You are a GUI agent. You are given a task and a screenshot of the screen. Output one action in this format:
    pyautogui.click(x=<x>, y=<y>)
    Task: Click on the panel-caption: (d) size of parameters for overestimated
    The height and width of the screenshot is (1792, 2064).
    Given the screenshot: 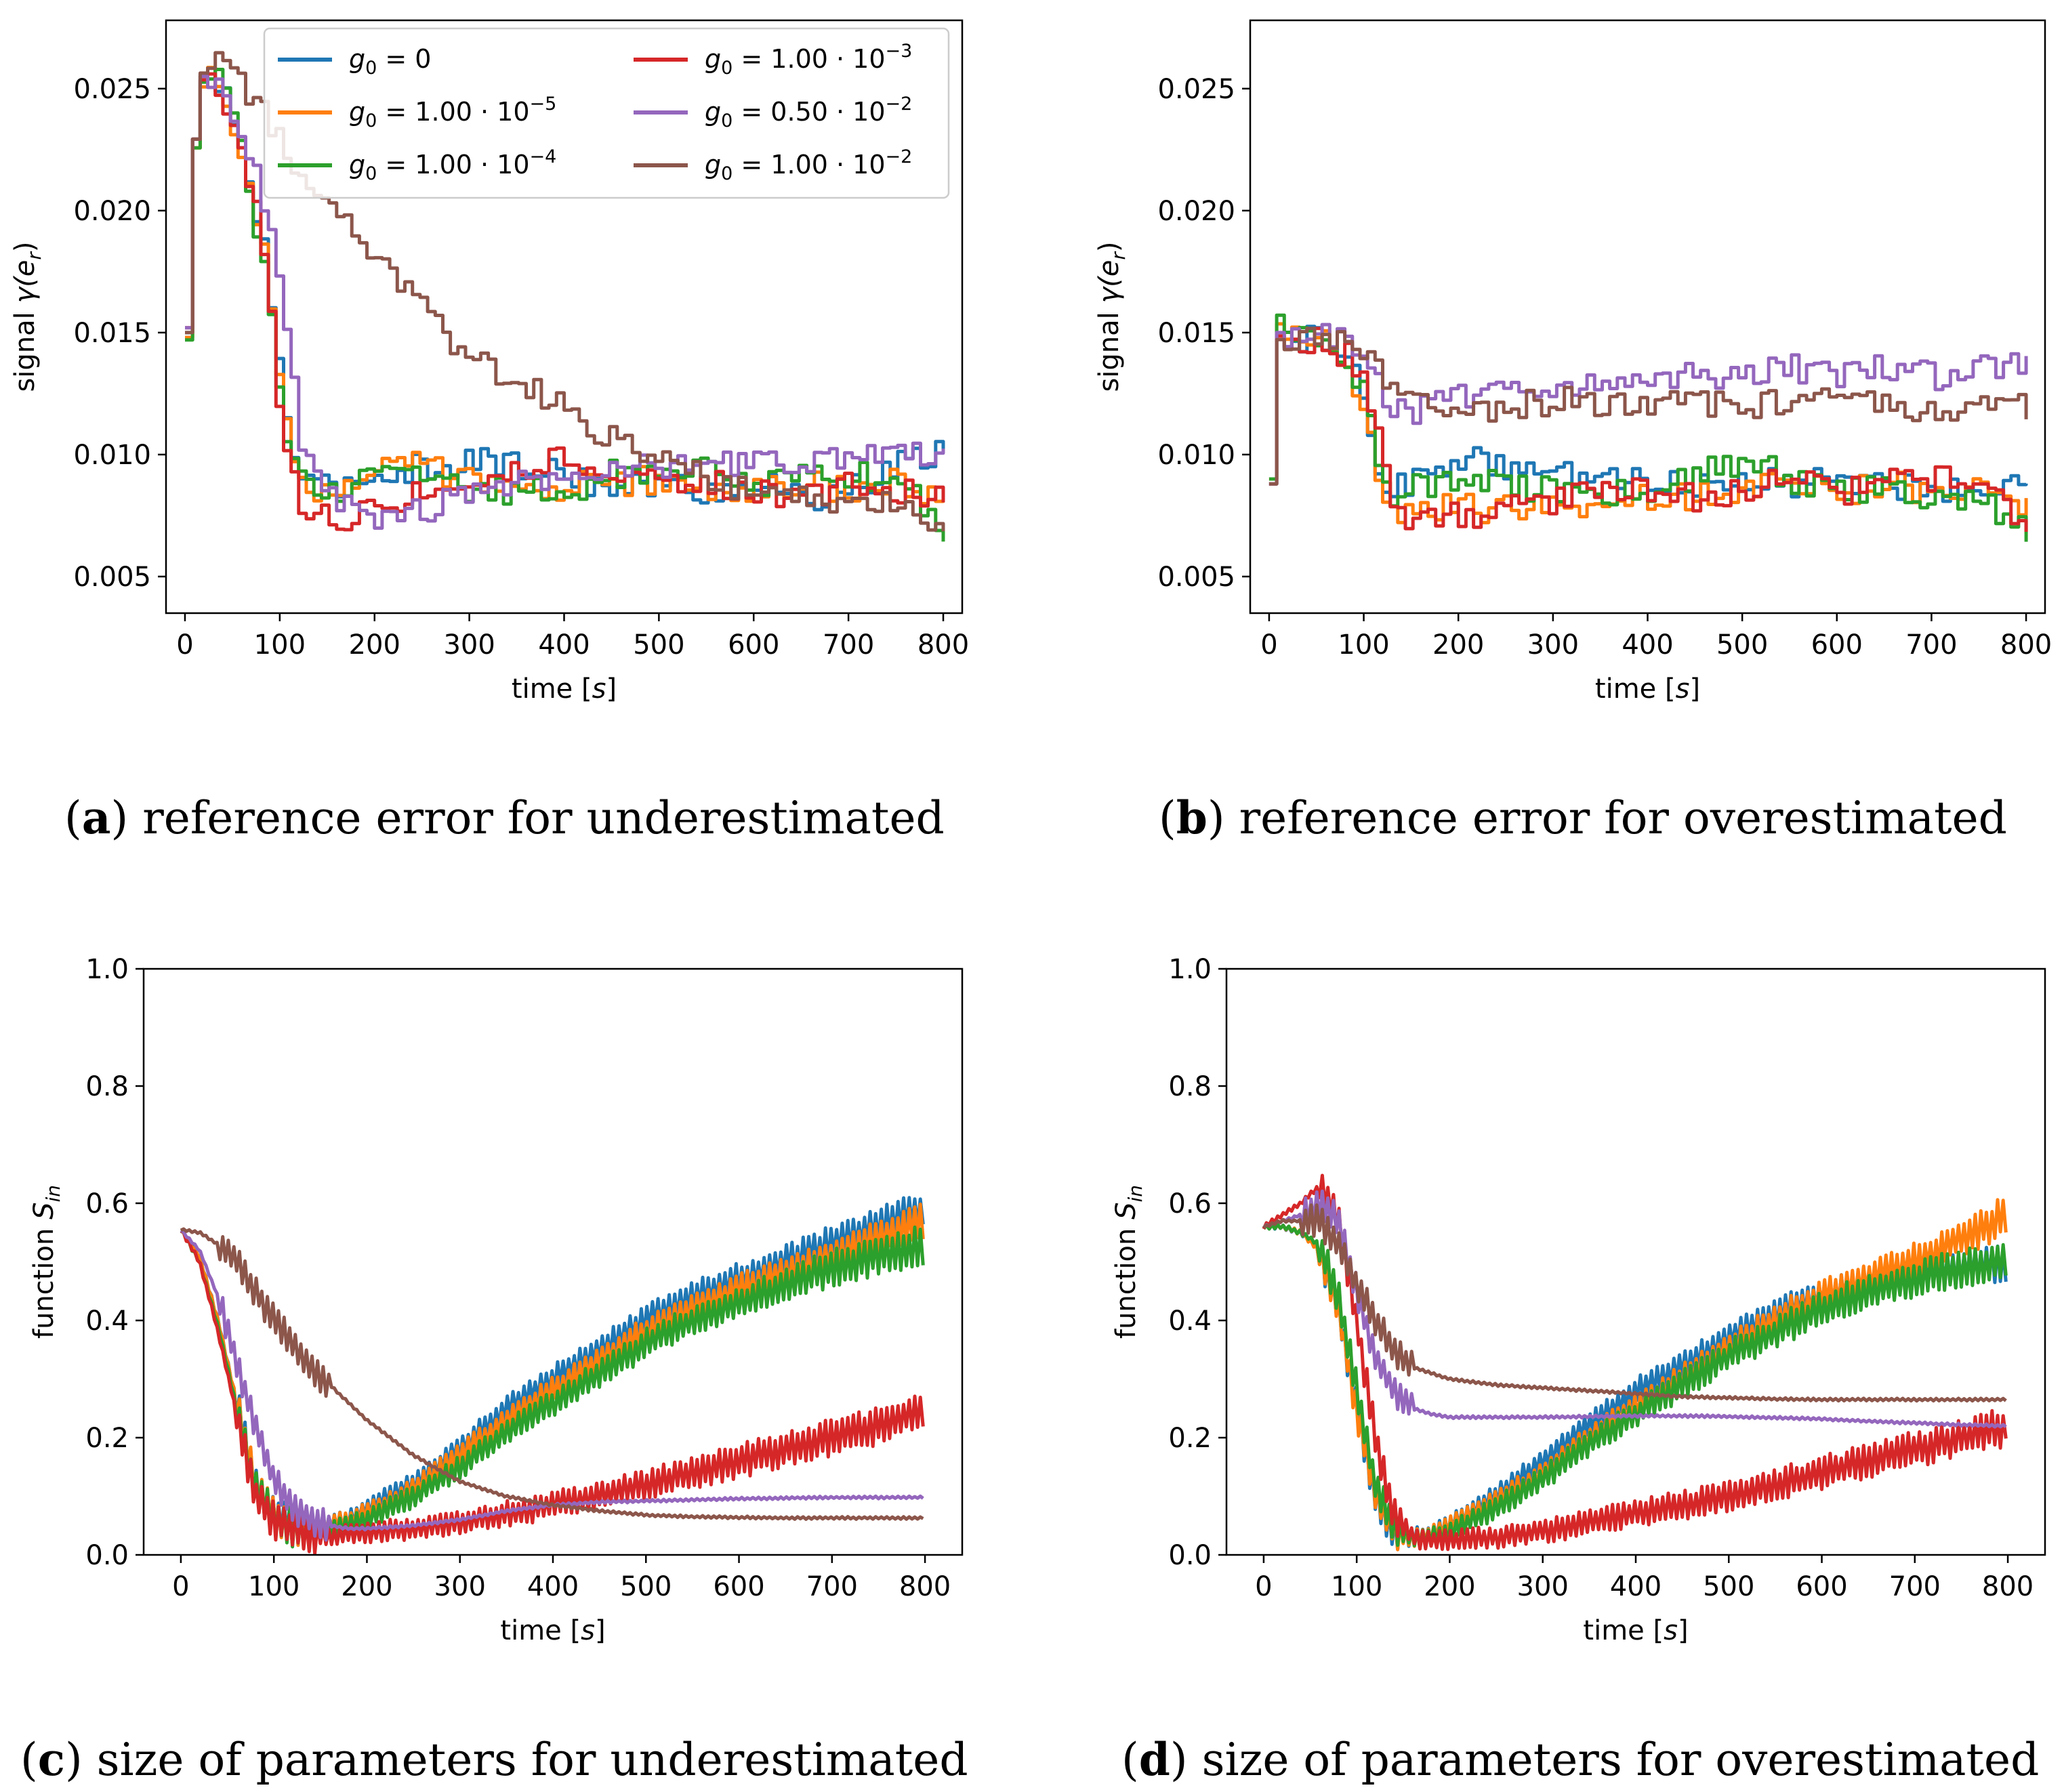 What is the action you would take?
    pyautogui.click(x=1580, y=1759)
    